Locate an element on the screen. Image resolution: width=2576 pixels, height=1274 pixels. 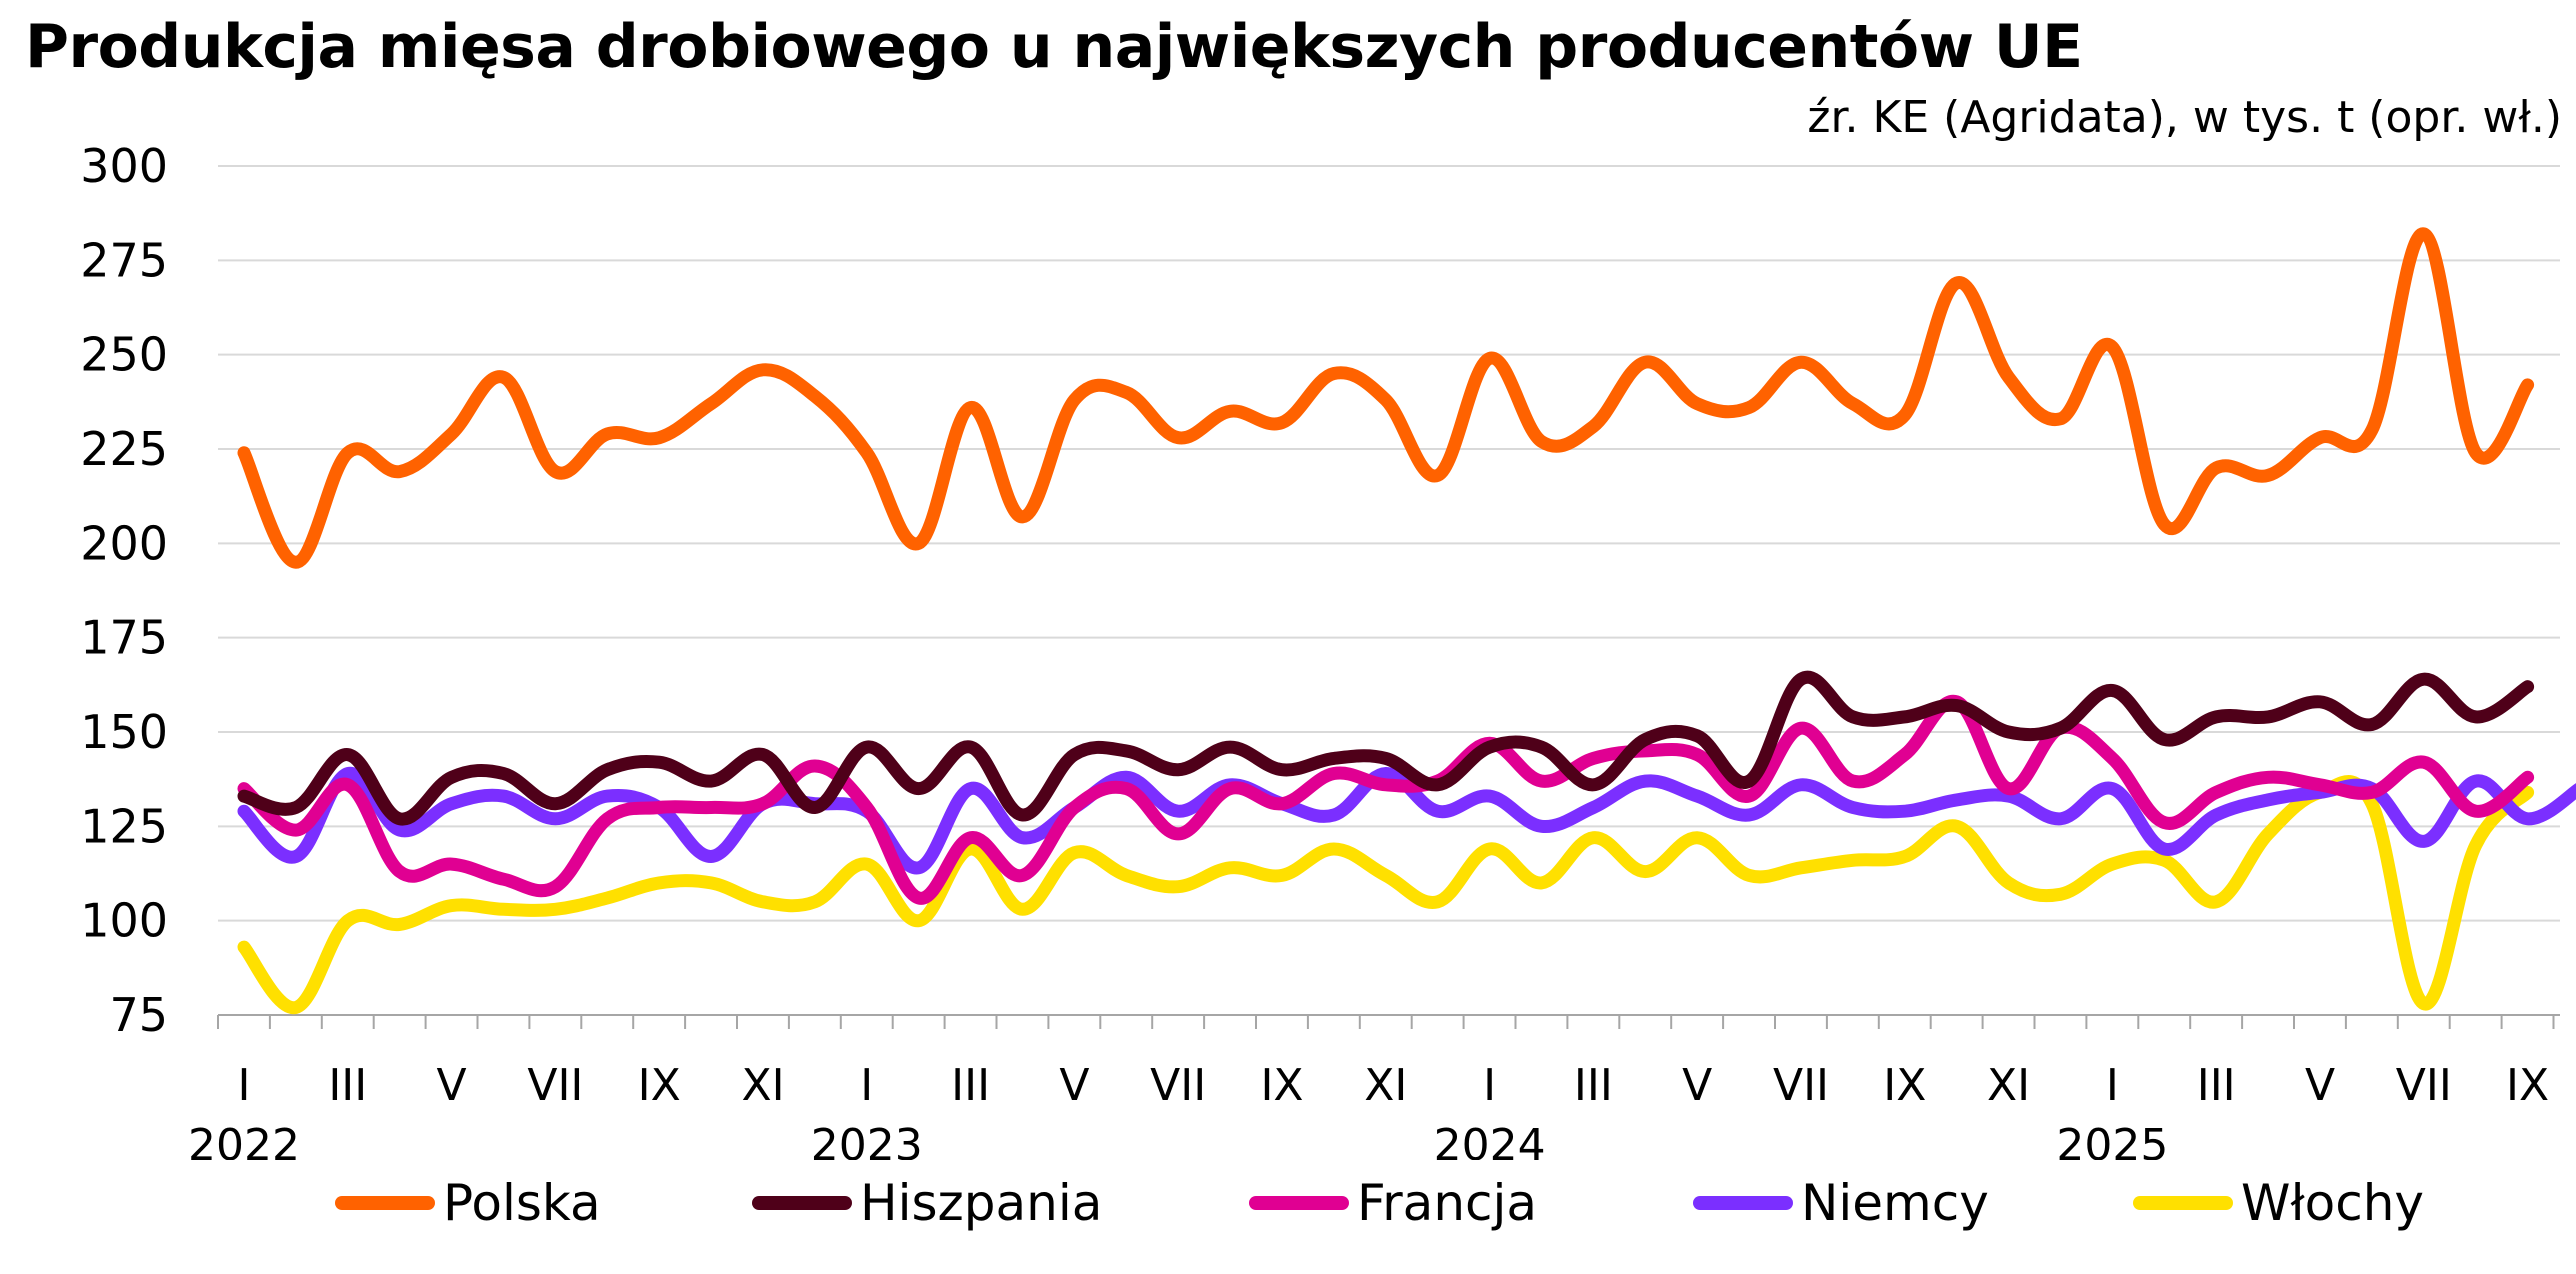
legend-swatch-polska is located at coordinates (385, 1203).